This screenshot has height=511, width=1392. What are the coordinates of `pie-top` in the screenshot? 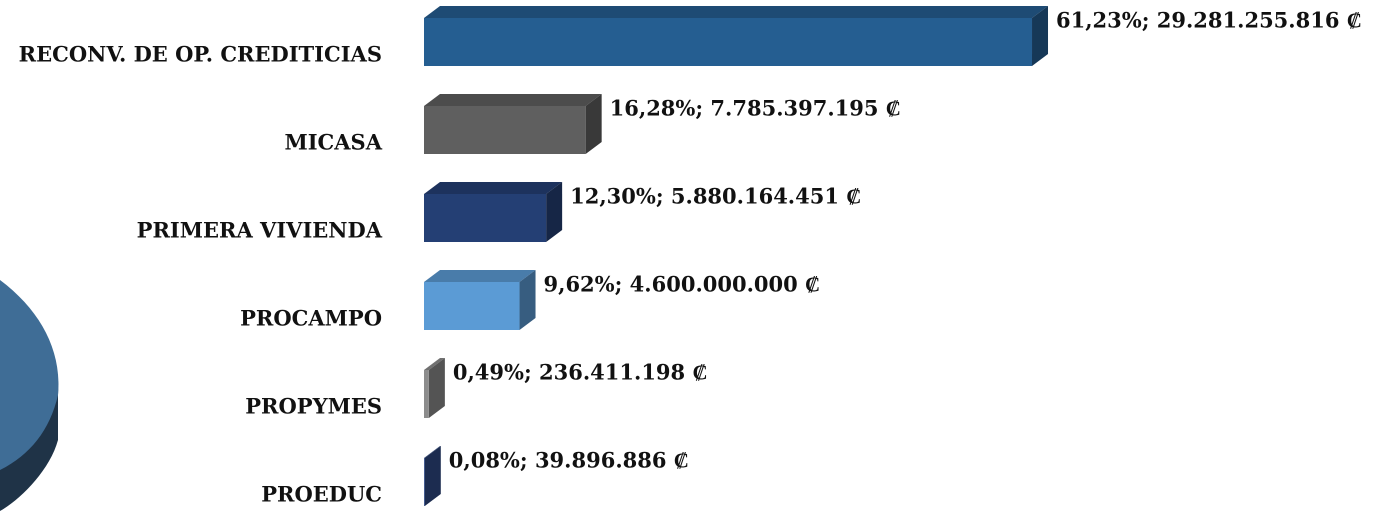 It's located at (29, 375).